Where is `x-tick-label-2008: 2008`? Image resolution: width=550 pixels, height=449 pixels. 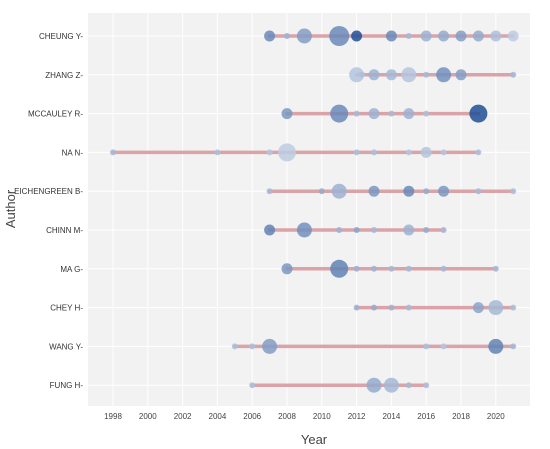
x-tick-label-2008: 2008 is located at coordinates (287, 416).